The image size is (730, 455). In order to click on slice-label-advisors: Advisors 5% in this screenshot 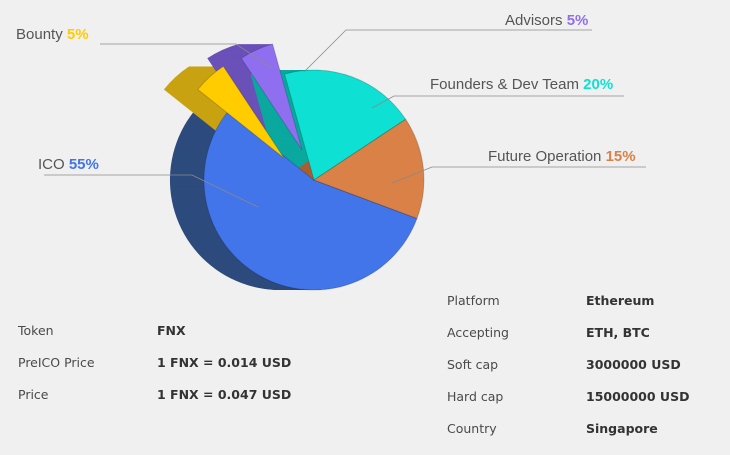, I will do `click(546, 20)`.